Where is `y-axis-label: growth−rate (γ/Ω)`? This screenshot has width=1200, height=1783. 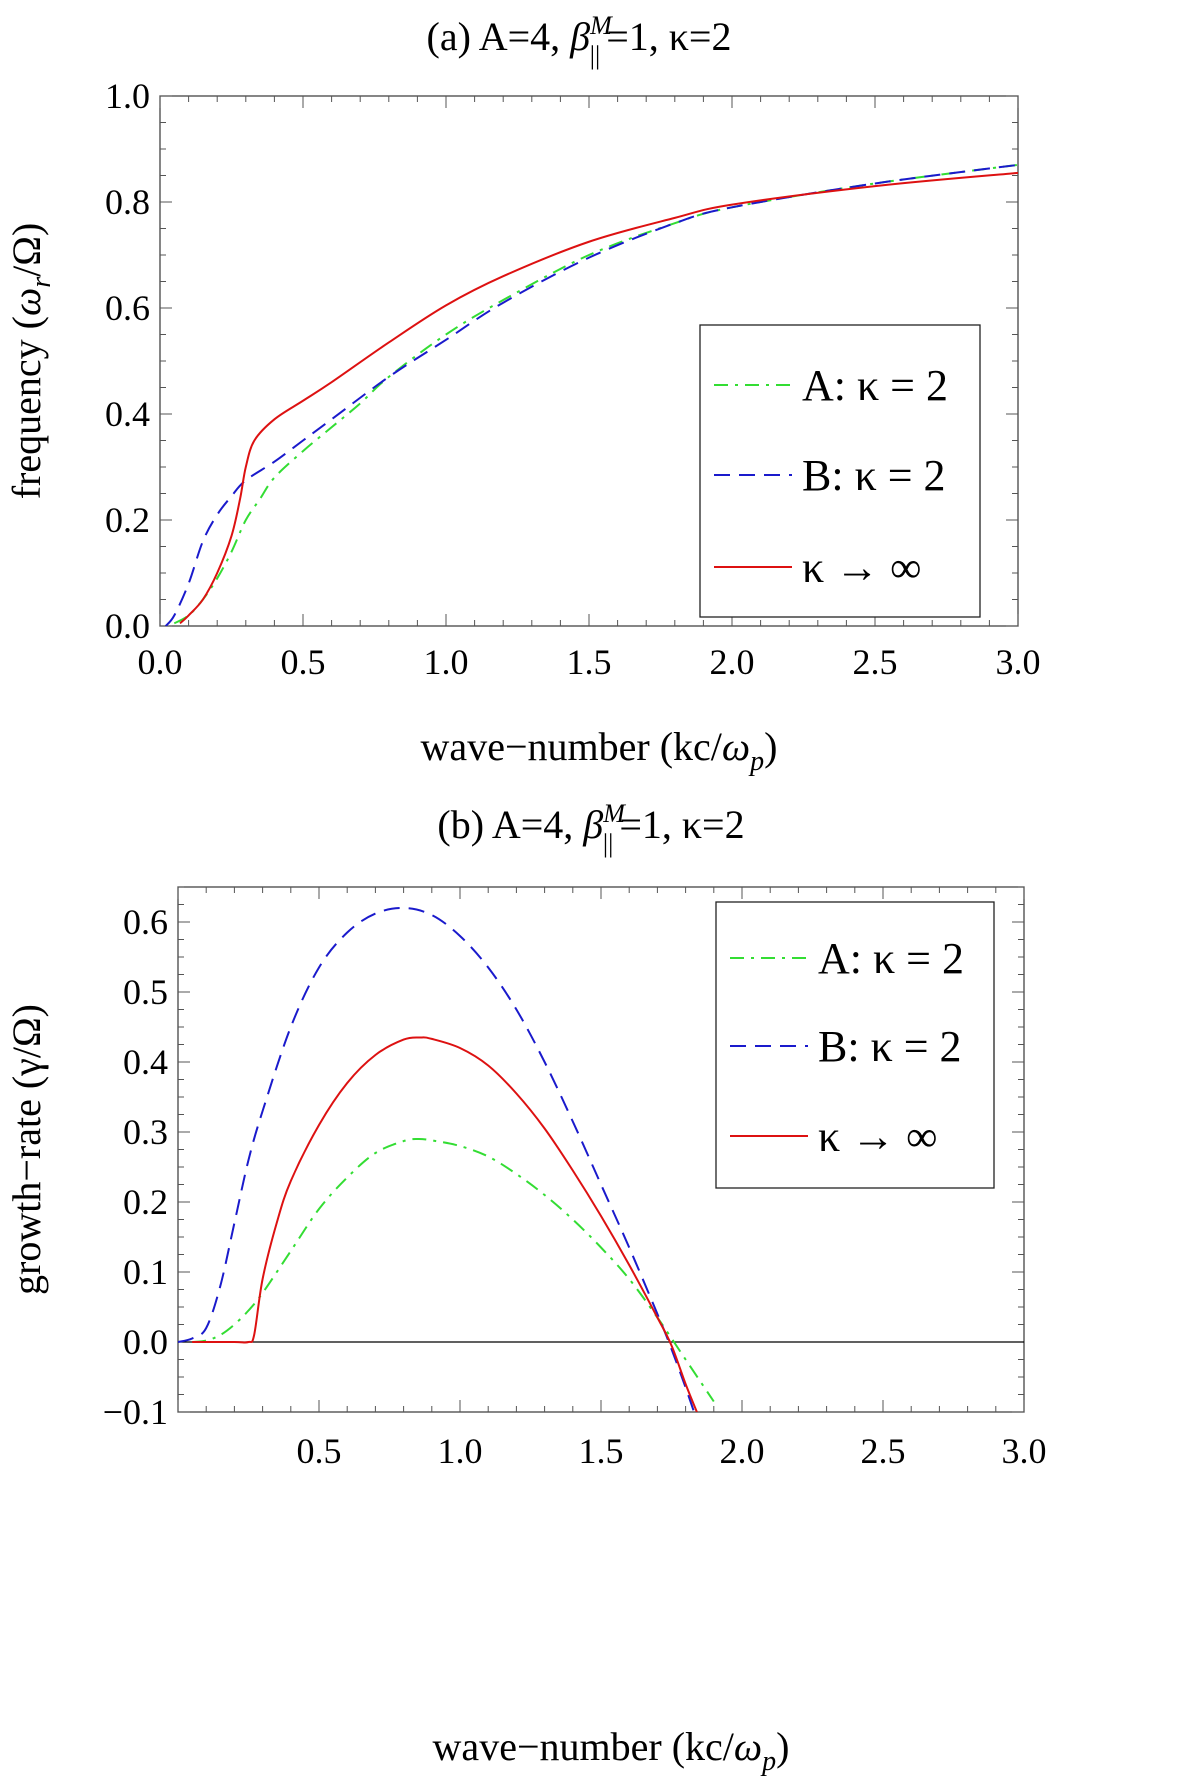
y-axis-label: growth−rate (γ/Ω) is located at coordinates (26, 1149).